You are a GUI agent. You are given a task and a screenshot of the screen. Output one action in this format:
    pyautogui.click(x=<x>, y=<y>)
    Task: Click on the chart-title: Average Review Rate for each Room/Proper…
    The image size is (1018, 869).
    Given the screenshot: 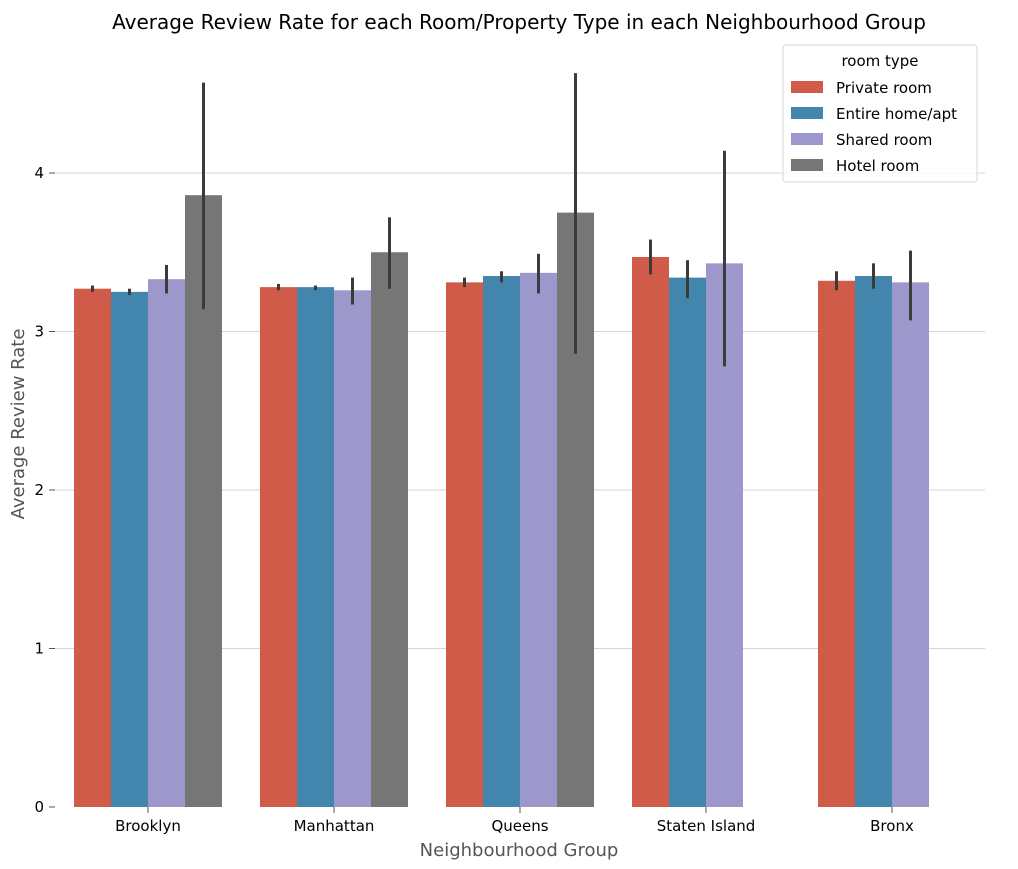 What is the action you would take?
    pyautogui.click(x=519, y=22)
    